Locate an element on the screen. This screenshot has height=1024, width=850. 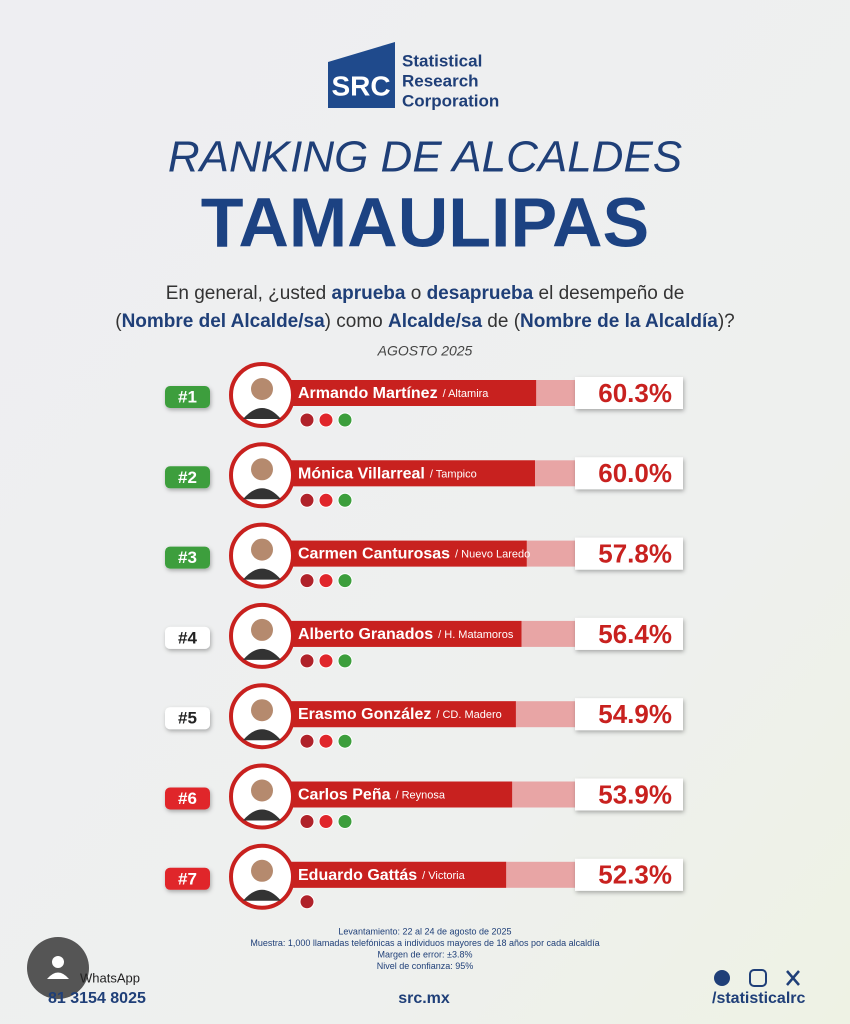
mayor: Eduardo Gattás / Victoria is located at coordinates (382, 875).